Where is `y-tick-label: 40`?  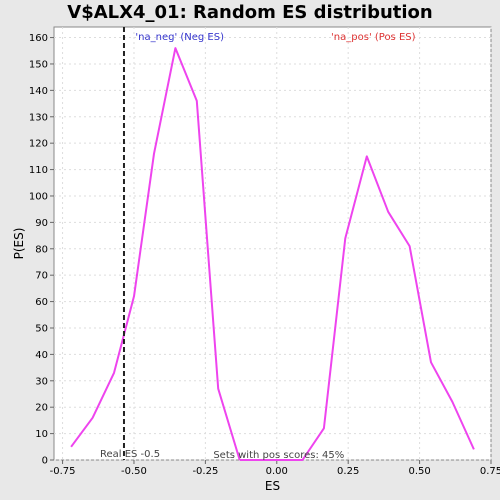
y-tick-label: 40 is located at coordinates (41, 355).